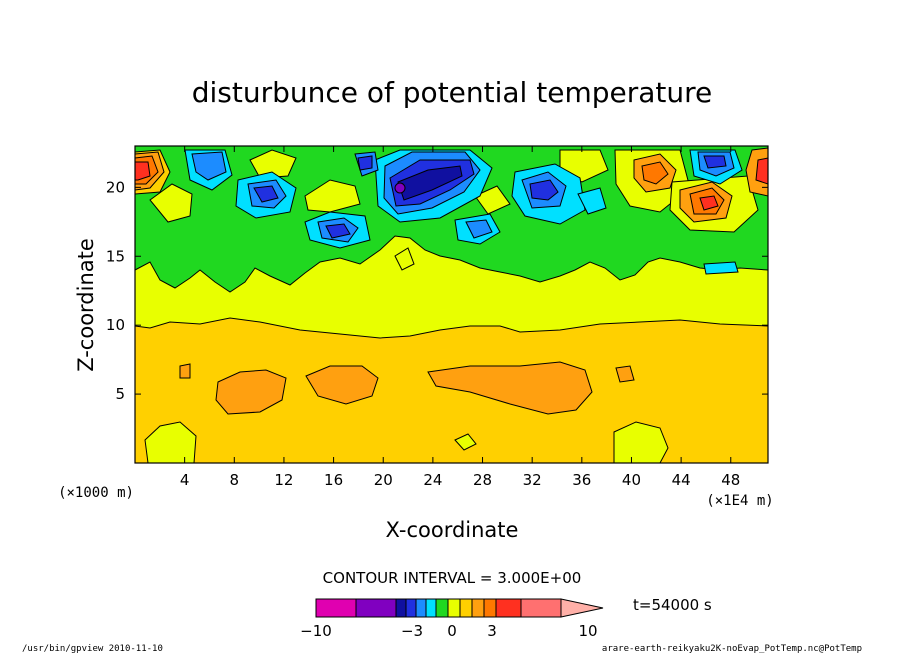  What do you see at coordinates (235, 480) in the screenshot?
I see `x-tick-label: 8` at bounding box center [235, 480].